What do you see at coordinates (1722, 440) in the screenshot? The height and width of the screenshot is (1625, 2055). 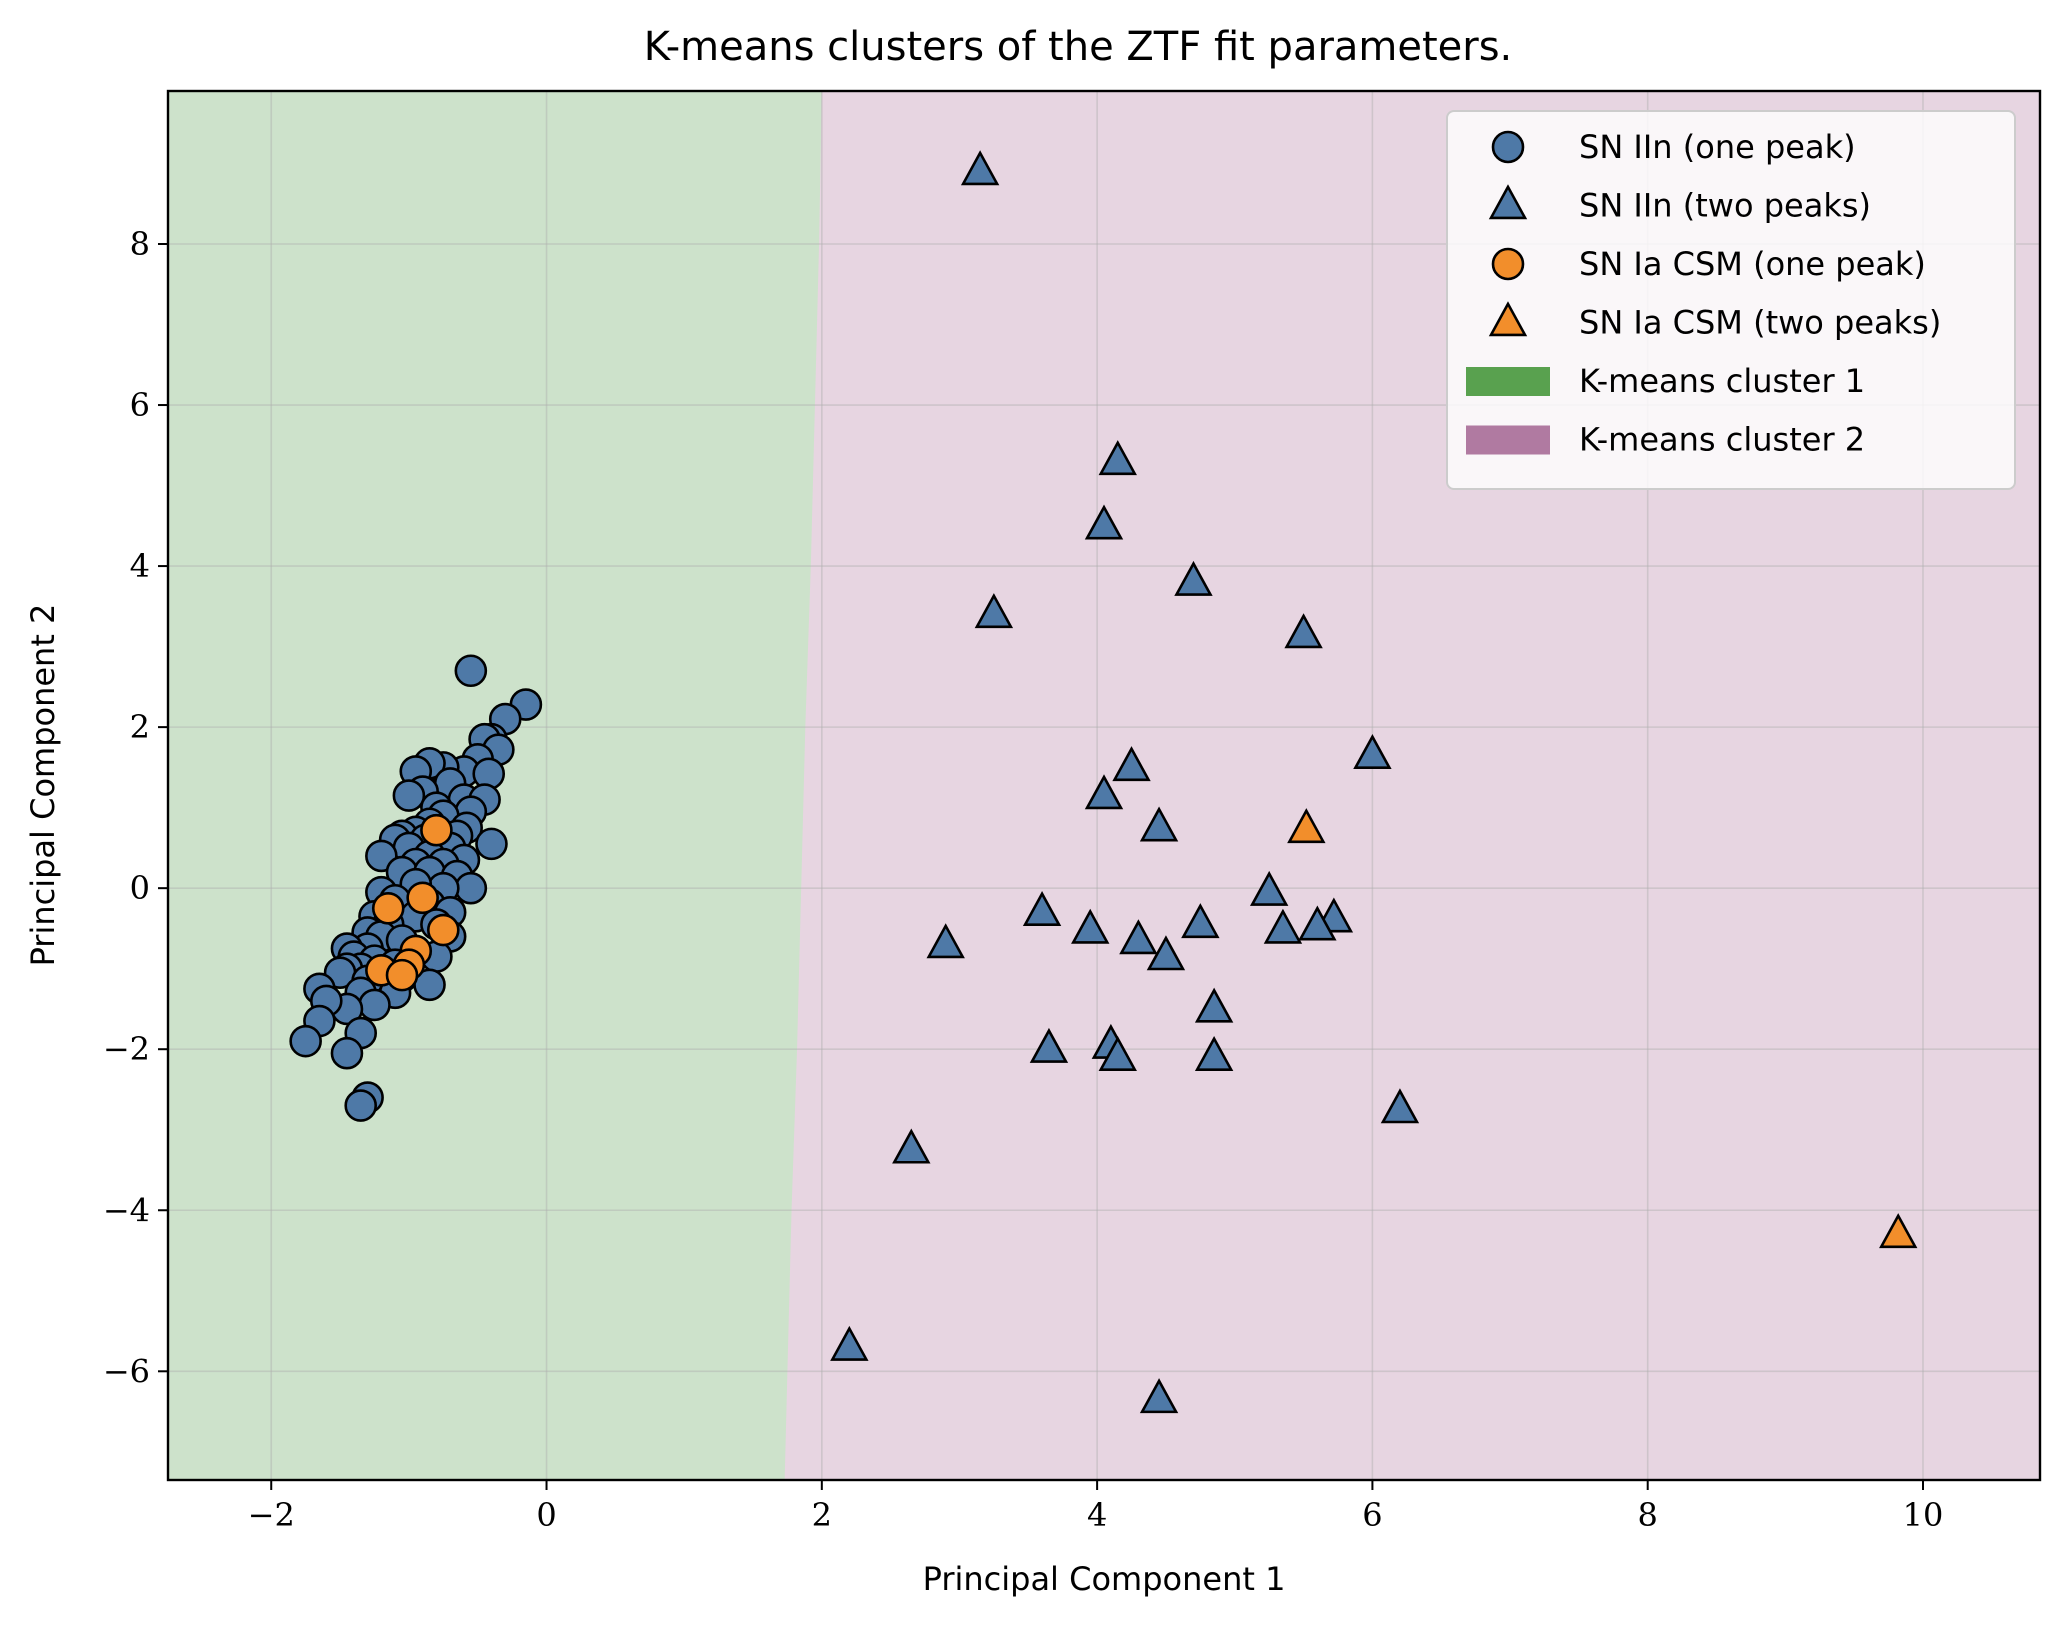 I see `legend-label: K-means cluster 2` at bounding box center [1722, 440].